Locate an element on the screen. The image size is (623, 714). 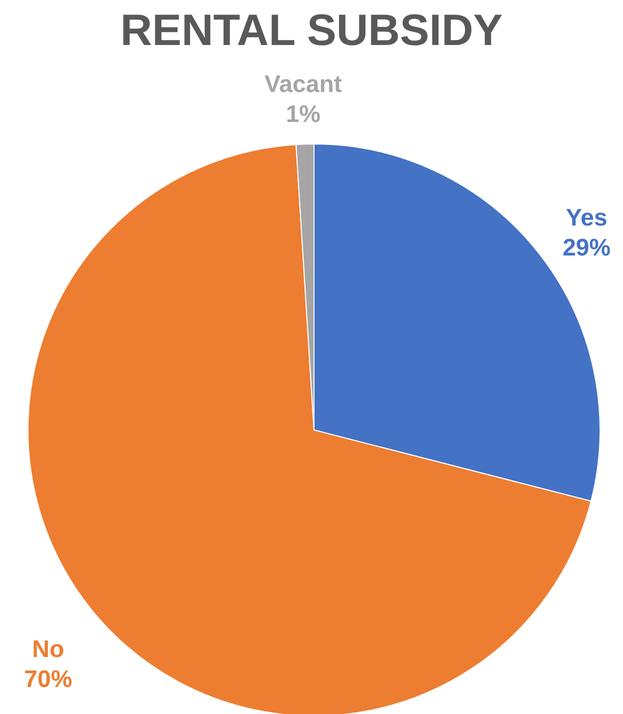
slice-label: Yes is located at coordinates (587, 218).